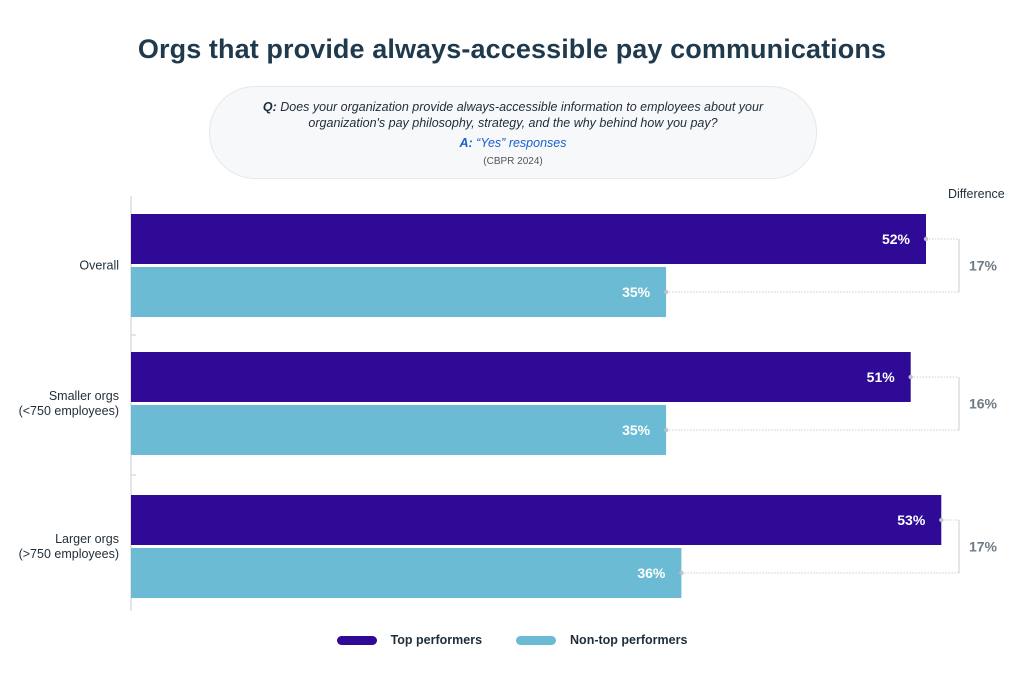 This screenshot has height=684, width=1024. I want to click on legend-label-nontop: Non-top performers, so click(629, 640).